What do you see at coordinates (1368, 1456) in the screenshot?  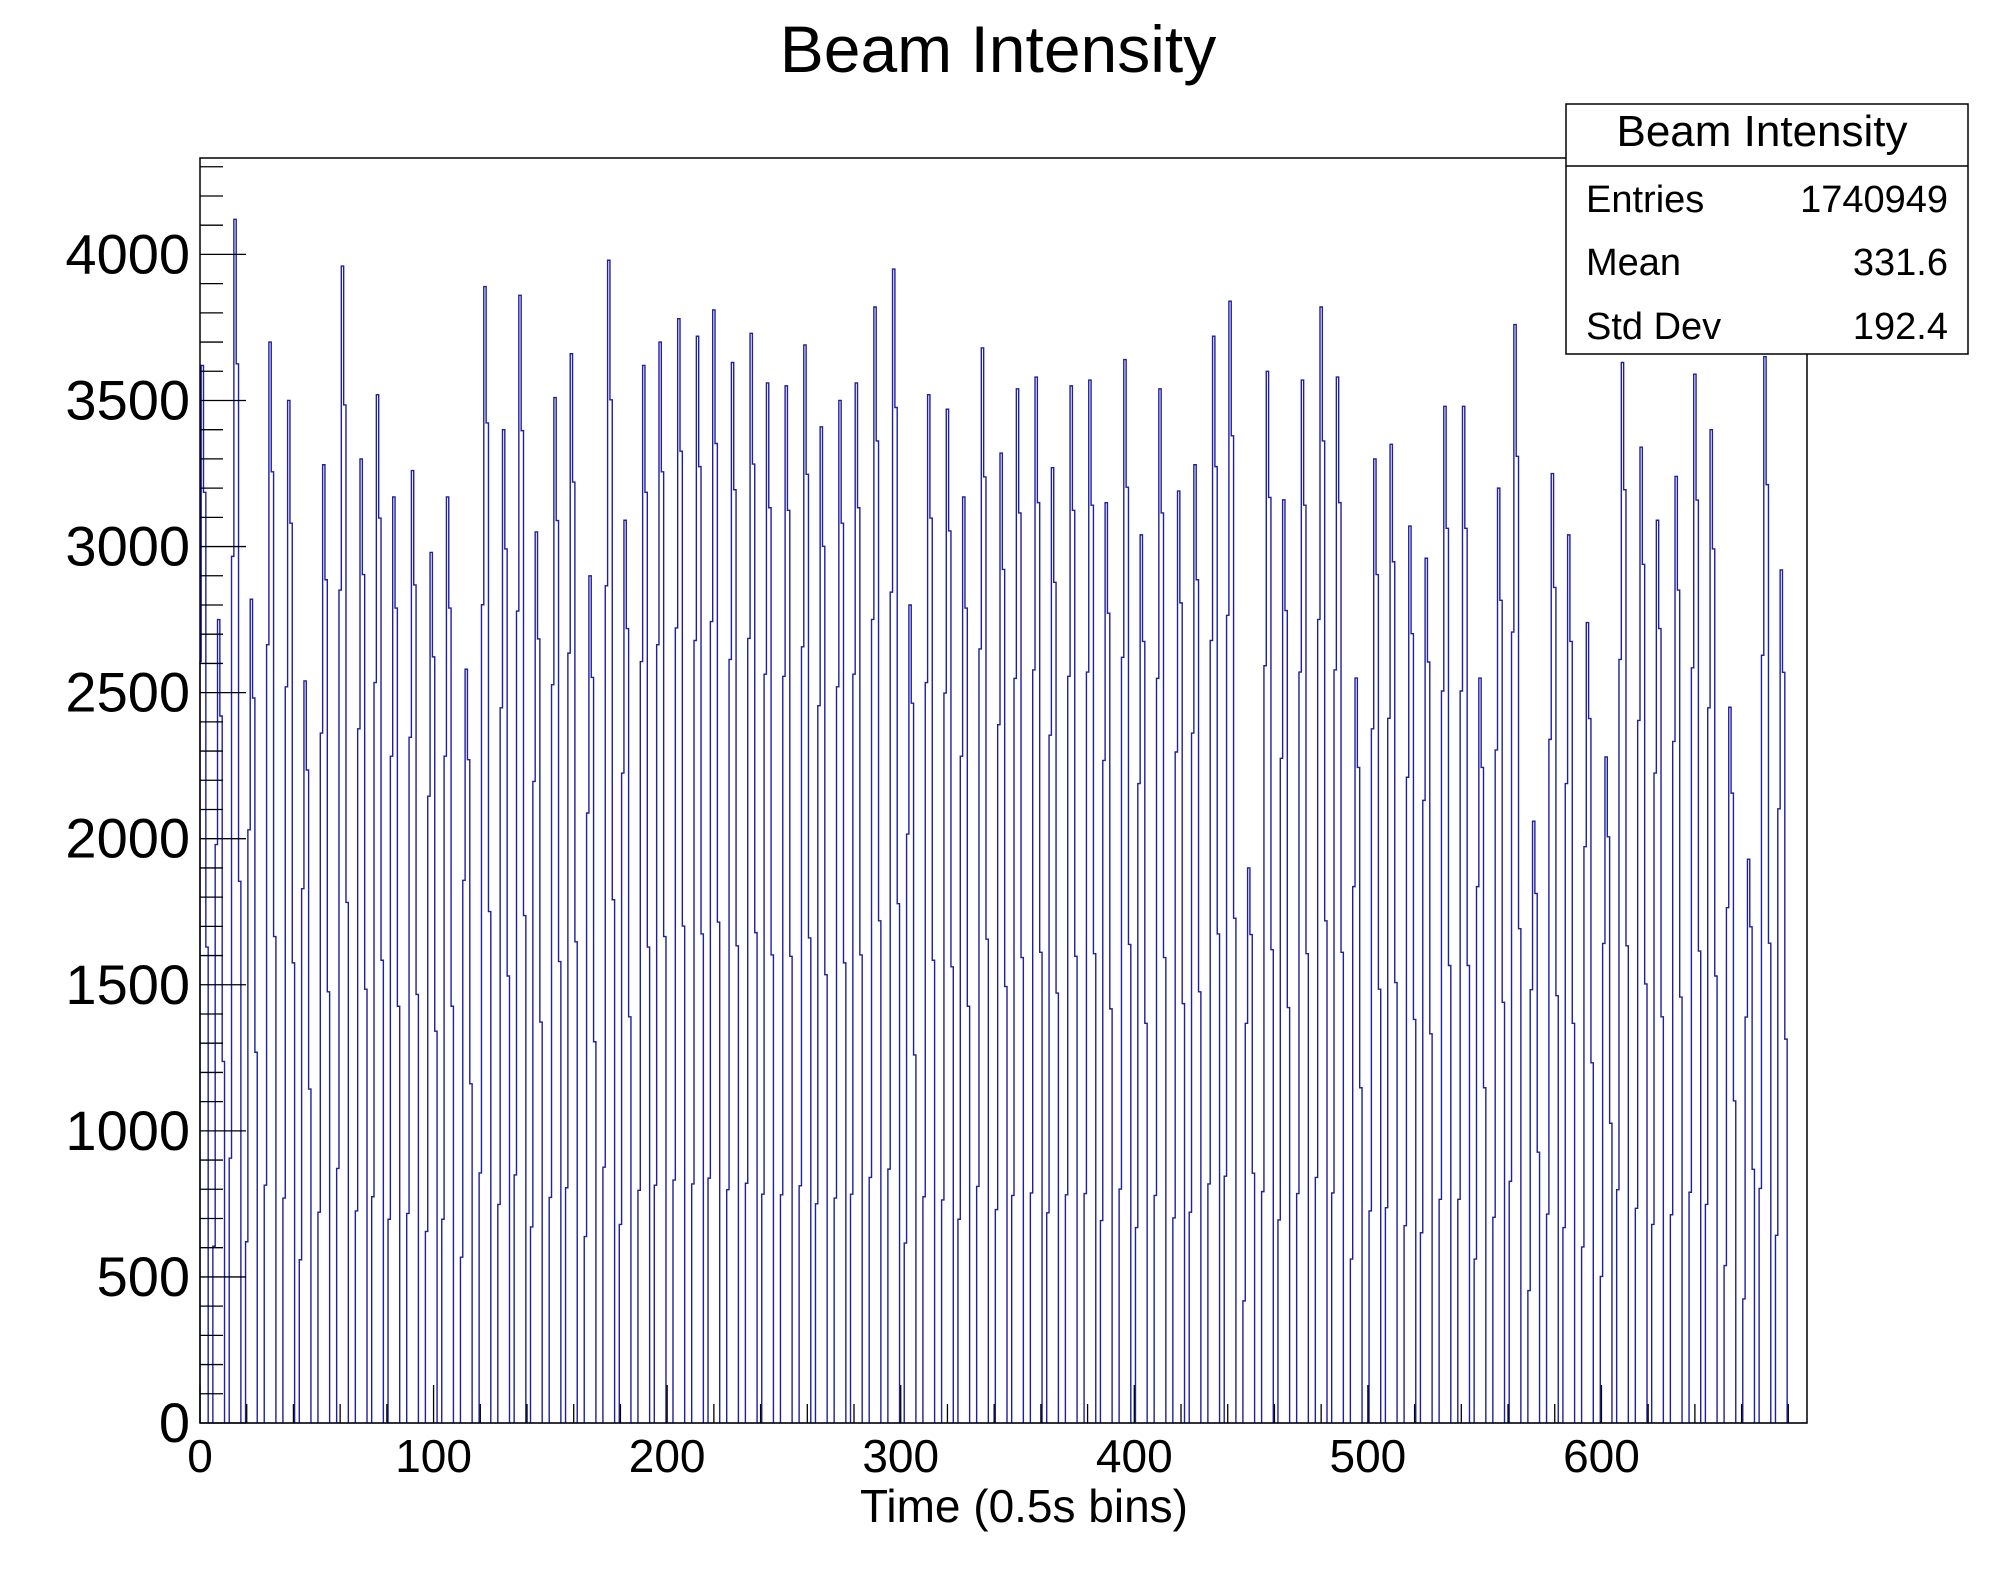 I see `x-tick-label-500: 500` at bounding box center [1368, 1456].